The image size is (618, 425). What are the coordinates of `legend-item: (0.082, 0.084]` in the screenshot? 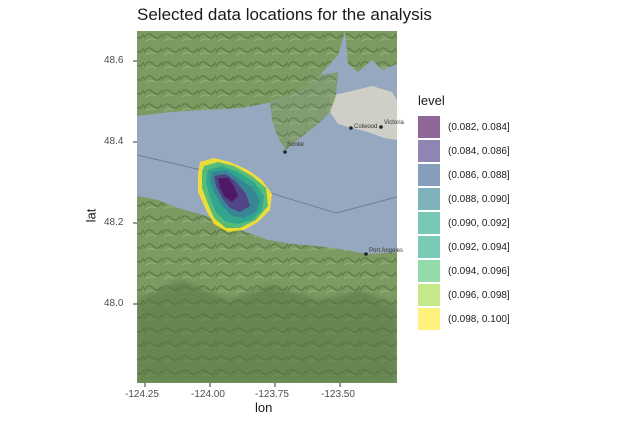 It's located at (464, 127).